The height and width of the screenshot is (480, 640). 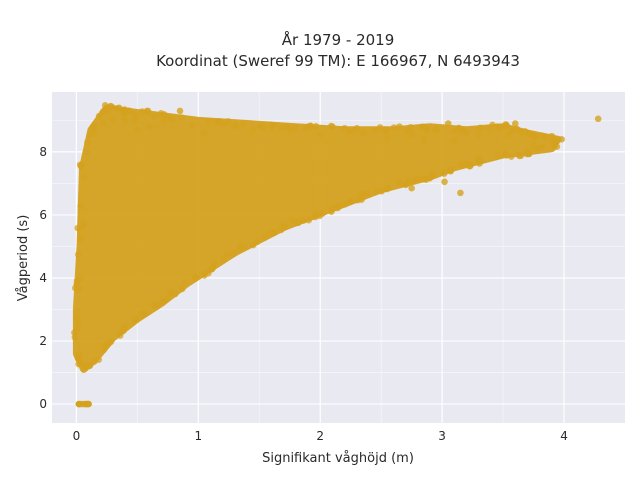 I want to click on y-axis-title: Vågperiod (s), so click(x=23, y=258).